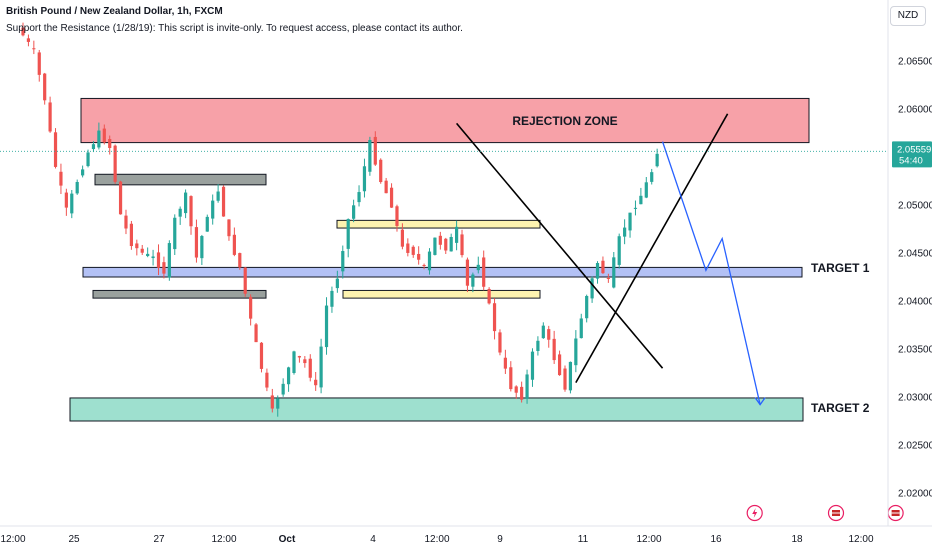  What do you see at coordinates (74, 539) in the screenshot?
I see `x-tick-label: 25` at bounding box center [74, 539].